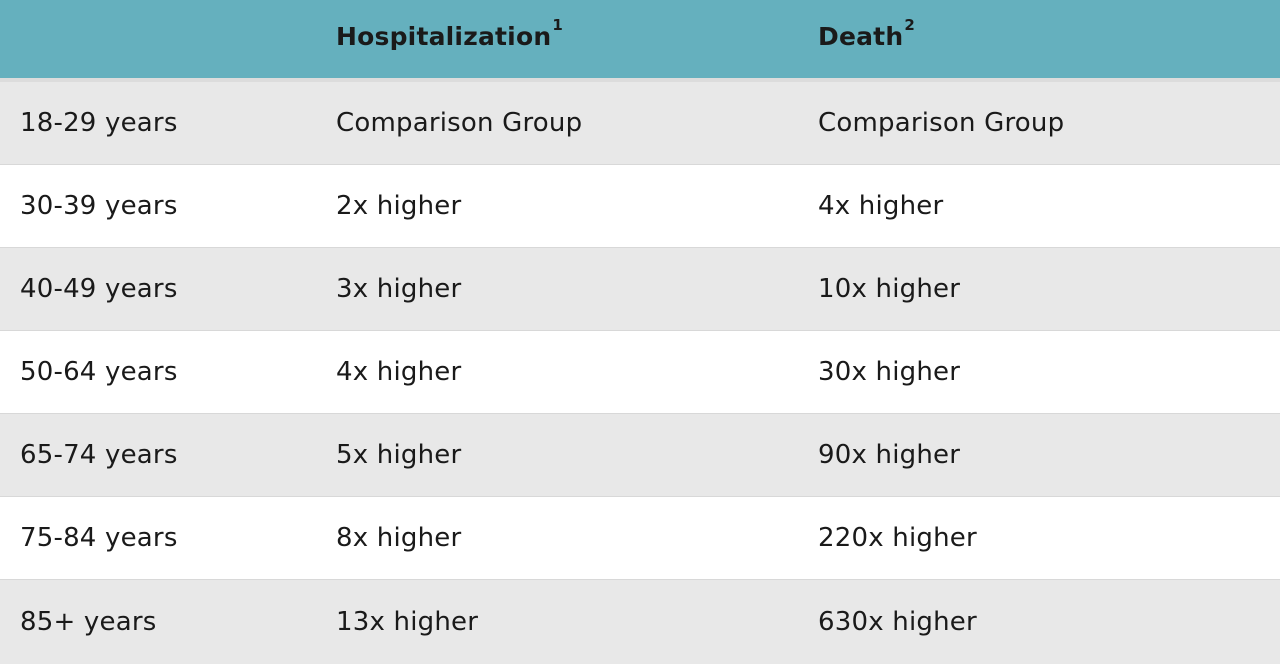 The width and height of the screenshot is (1280, 669). Describe the element at coordinates (444, 36) in the screenshot. I see `header-hospitalization-label: Hospitalization` at that location.